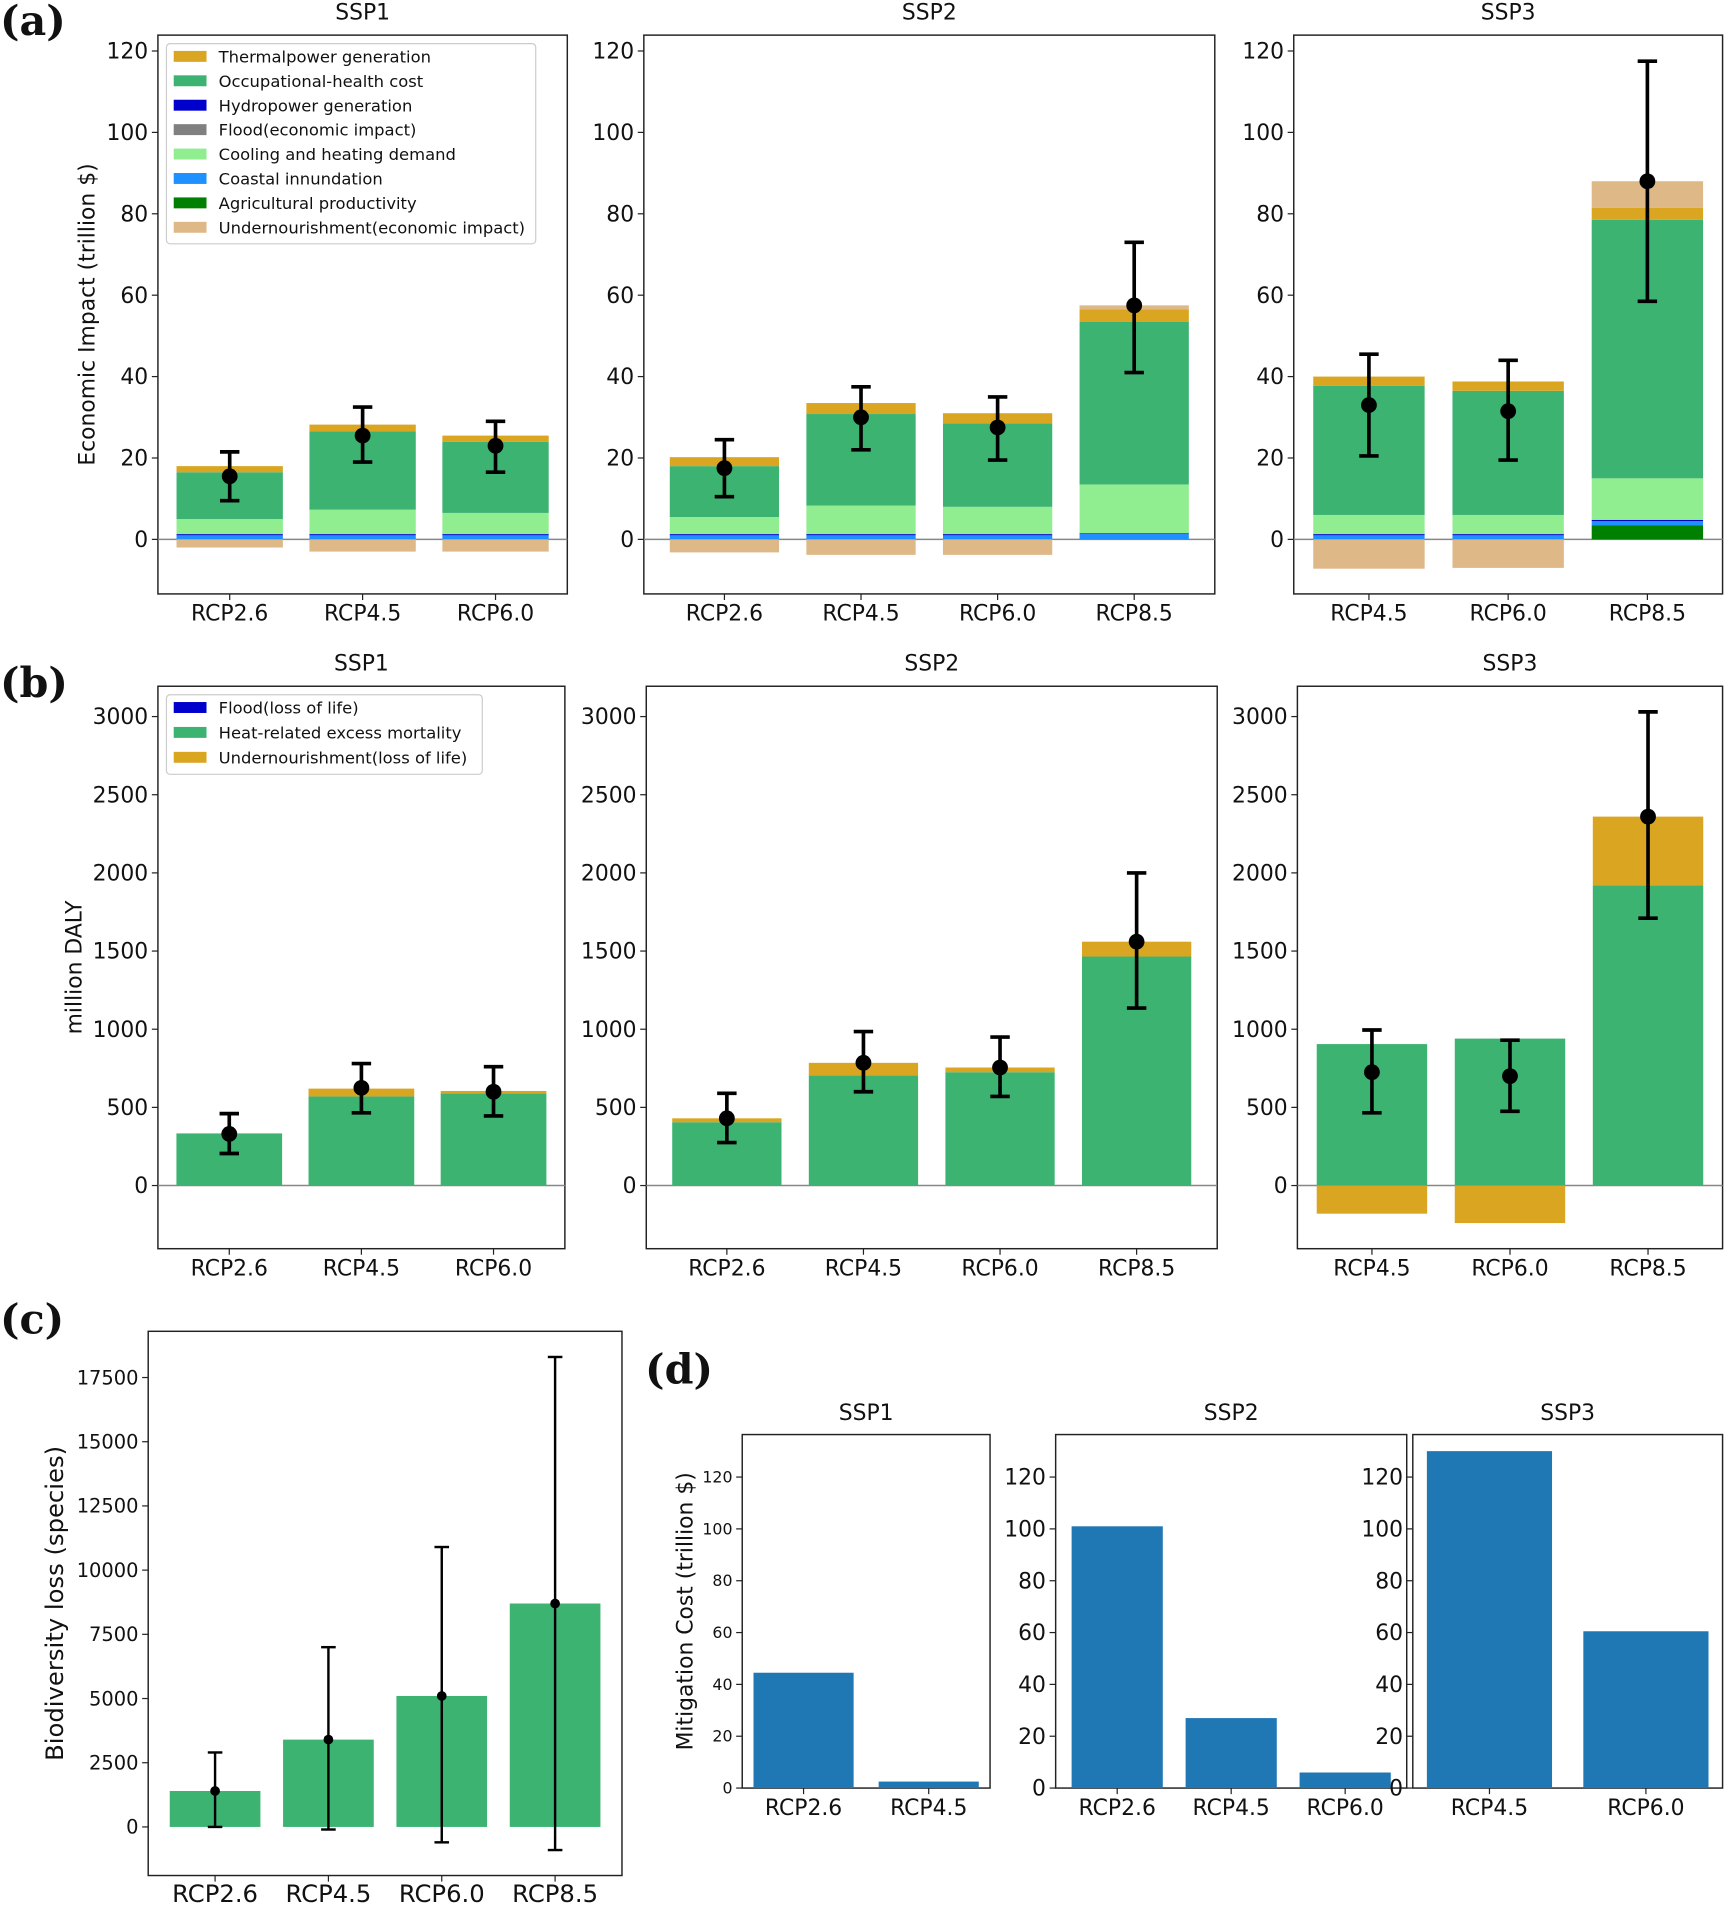  Describe the element at coordinates (679, 1369) in the screenshot. I see `panel-label-d: (d)` at that location.